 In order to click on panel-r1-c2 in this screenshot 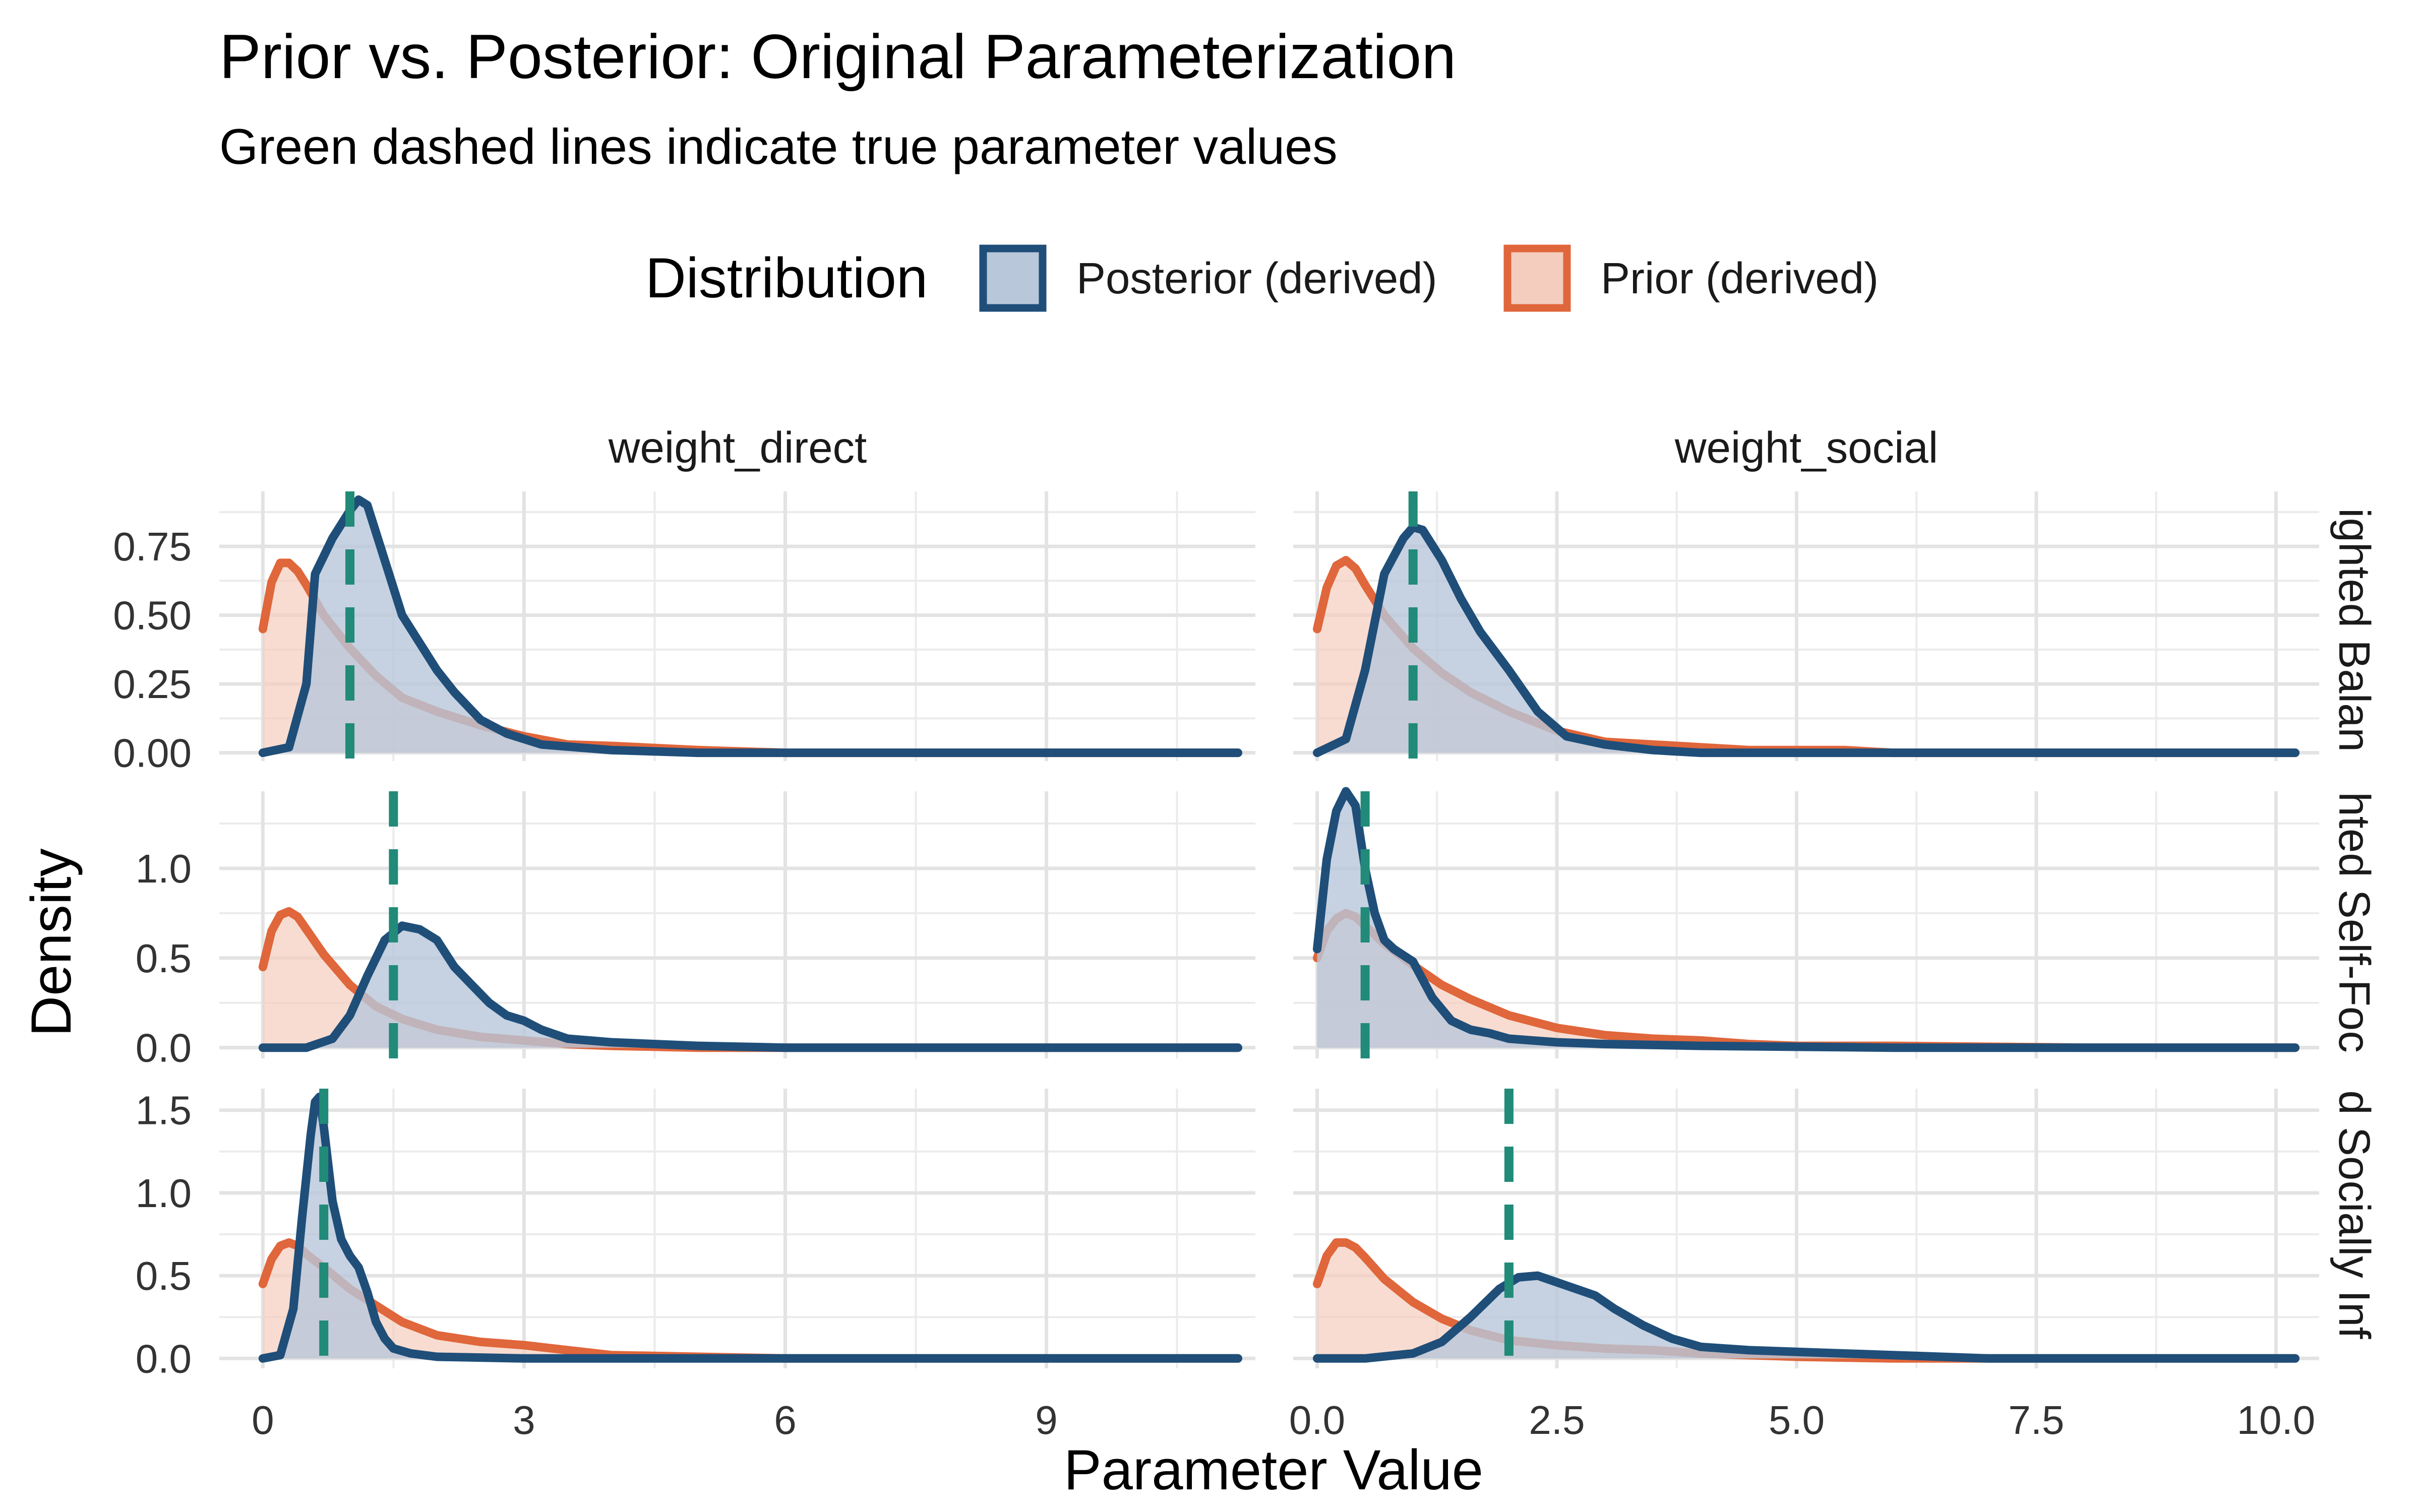, I will do `click(1806, 626)`.